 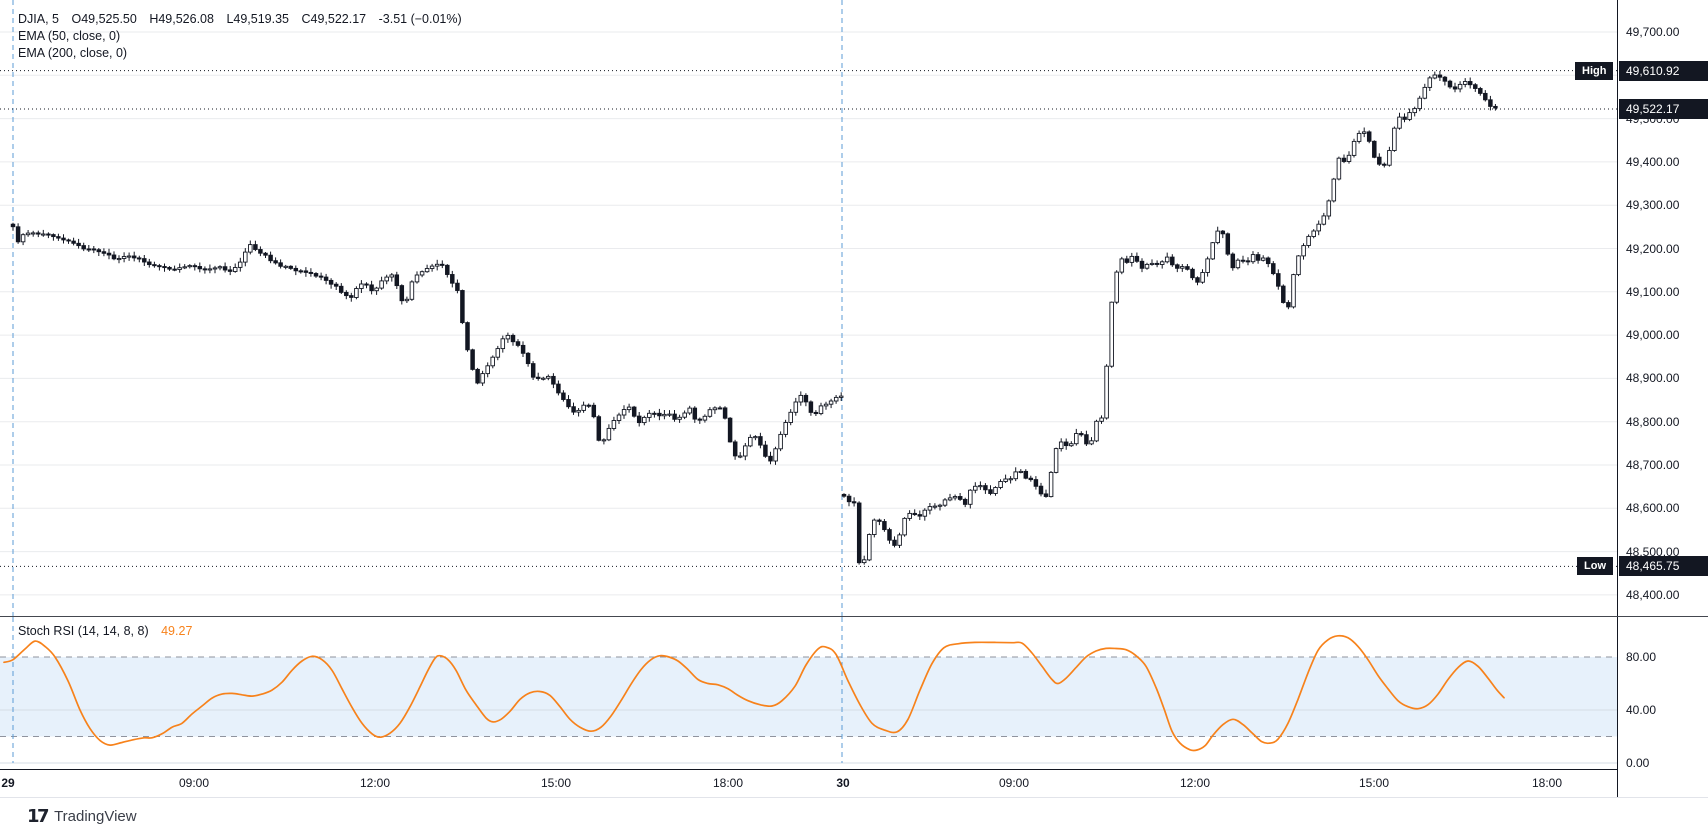 What do you see at coordinates (420, 19) in the screenshot?
I see `change-value: -3.51 (−0.01%)` at bounding box center [420, 19].